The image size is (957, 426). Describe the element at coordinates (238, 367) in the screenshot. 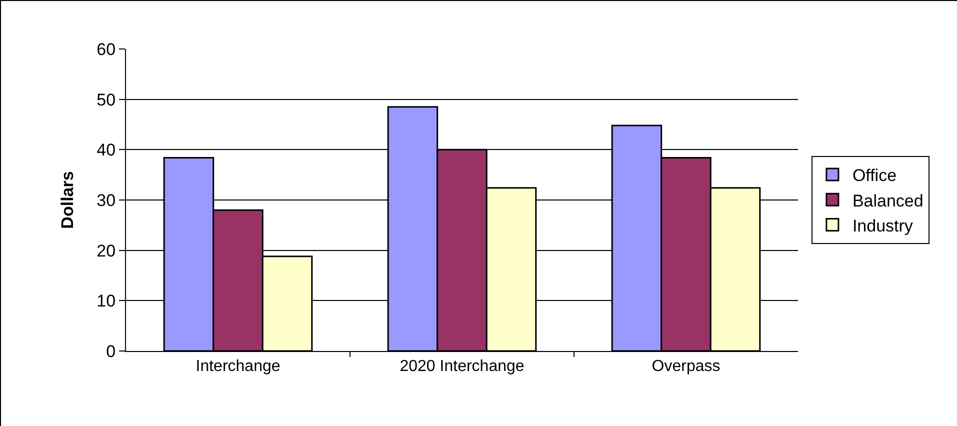

I see `x-tick-label: Interchange` at that location.